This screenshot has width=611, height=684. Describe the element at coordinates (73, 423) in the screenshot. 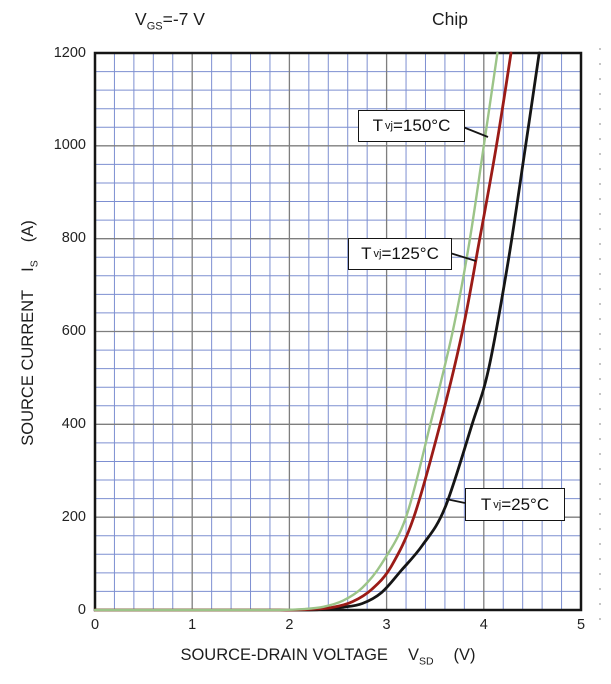

I see `y-tick-label: 400` at that location.